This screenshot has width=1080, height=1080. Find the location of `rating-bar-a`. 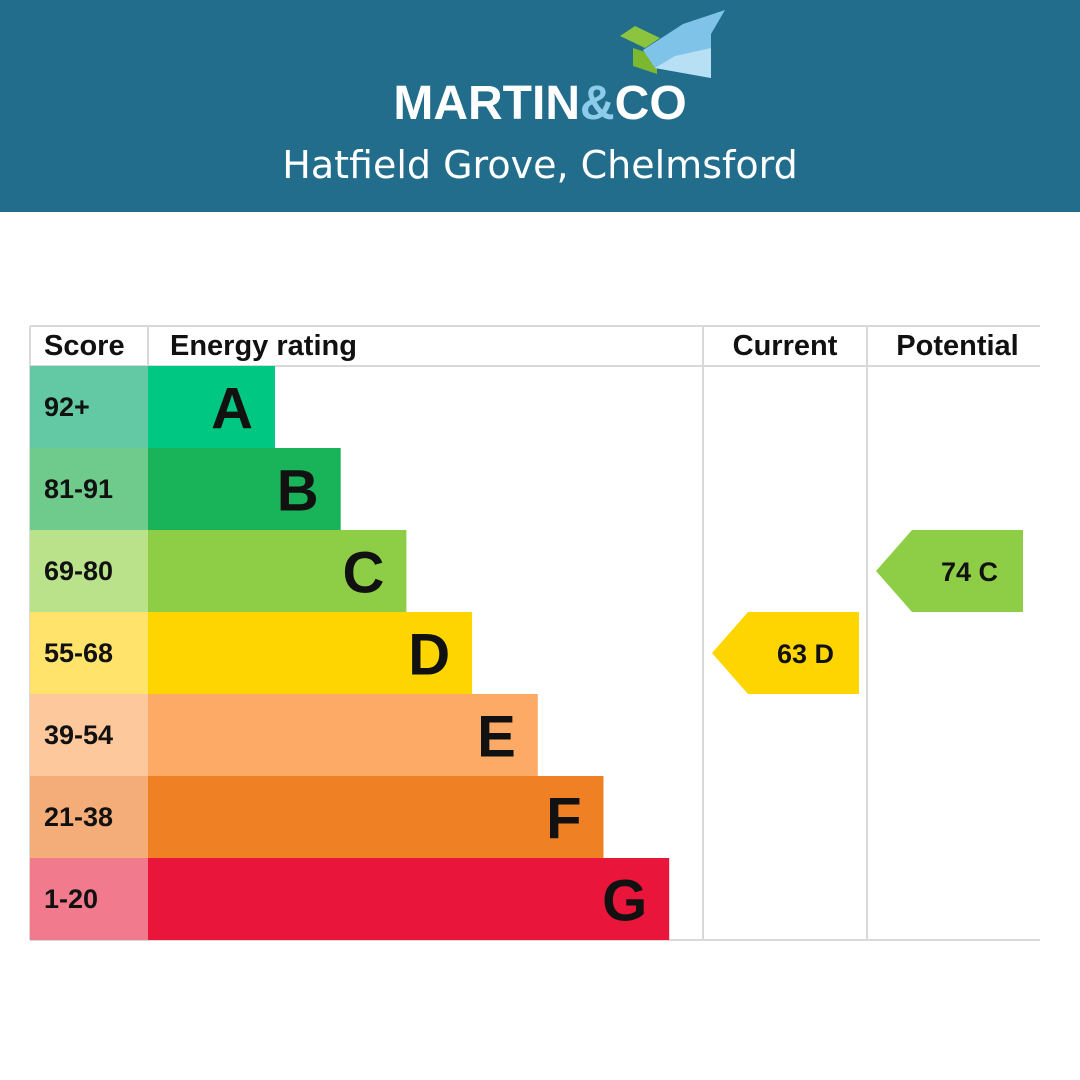

rating-bar-a is located at coordinates (211, 407).